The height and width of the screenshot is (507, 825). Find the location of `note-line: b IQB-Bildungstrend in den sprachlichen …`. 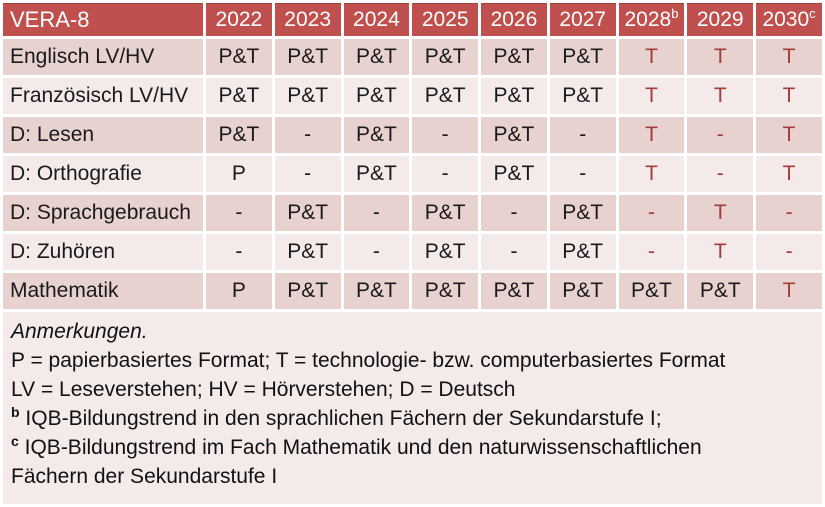

note-line: b IQB-Bildungstrend in den sprachlichen … is located at coordinates (336, 417).